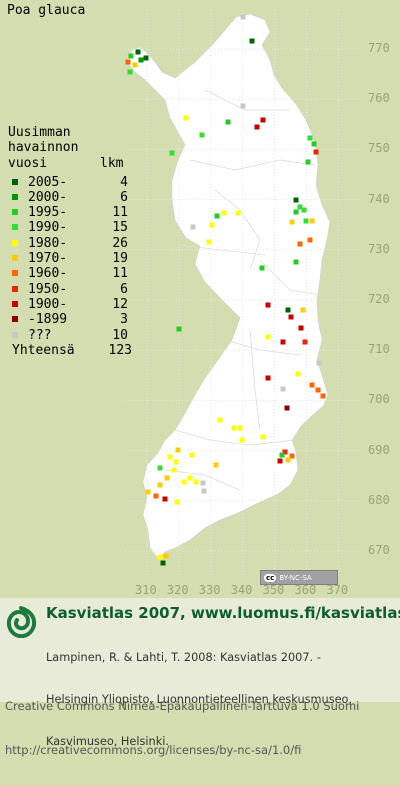 The height and width of the screenshot is (786, 400). I want to click on legend-total-label: Yhteensä, so click(43, 350).